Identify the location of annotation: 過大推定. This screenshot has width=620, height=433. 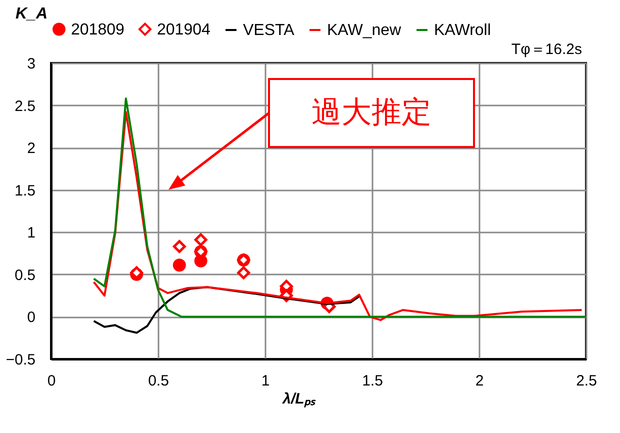
(372, 112).